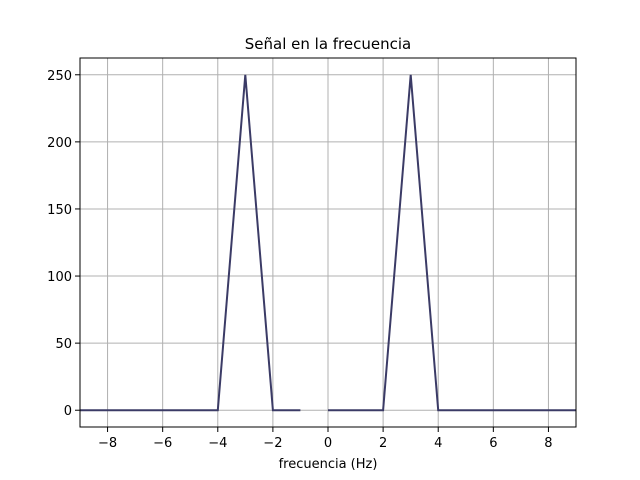 The height and width of the screenshot is (480, 640). I want to click on y-tick-label: 150, so click(59, 210).